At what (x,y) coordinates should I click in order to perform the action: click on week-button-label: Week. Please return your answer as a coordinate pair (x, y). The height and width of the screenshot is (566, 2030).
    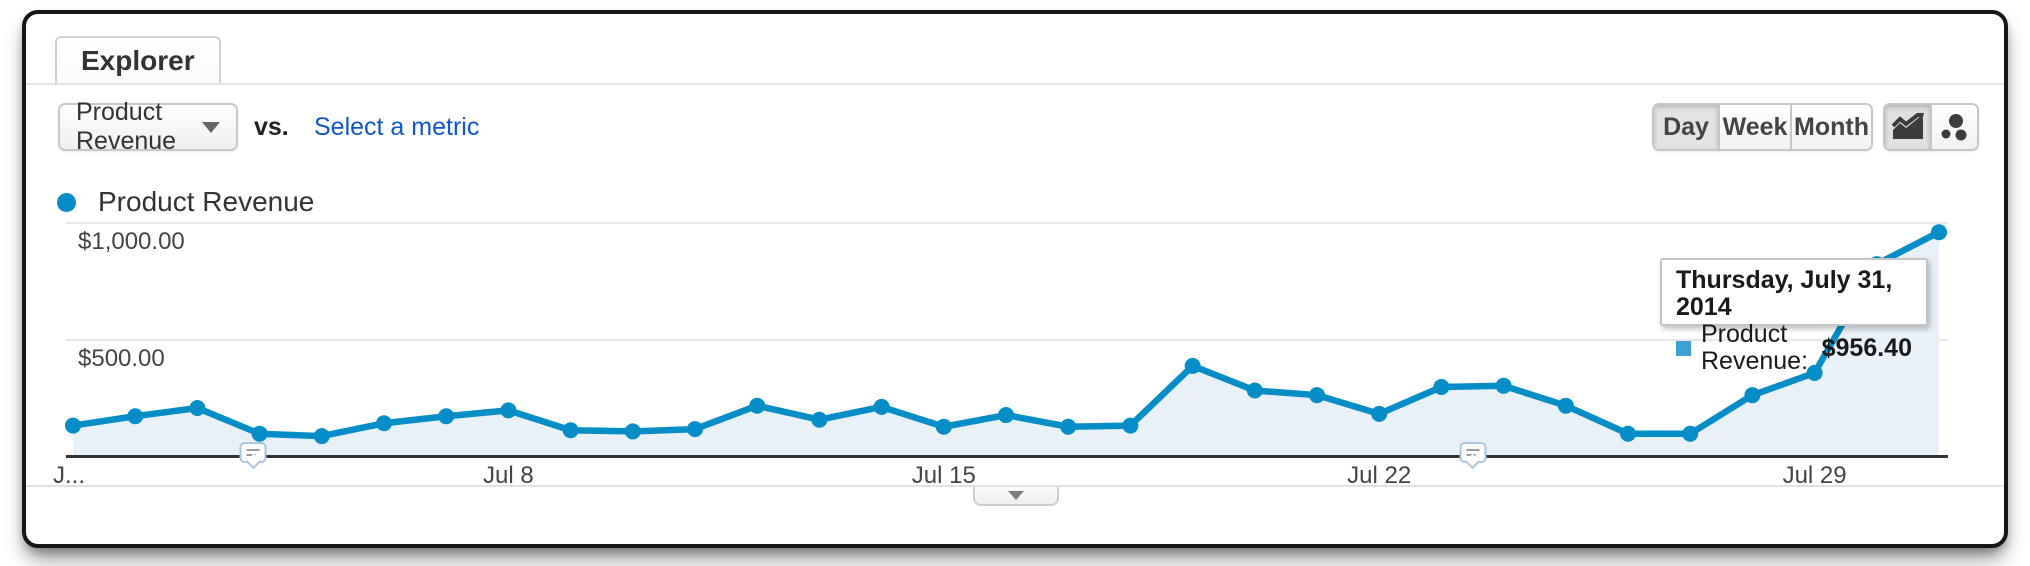
    Looking at the image, I should click on (1755, 126).